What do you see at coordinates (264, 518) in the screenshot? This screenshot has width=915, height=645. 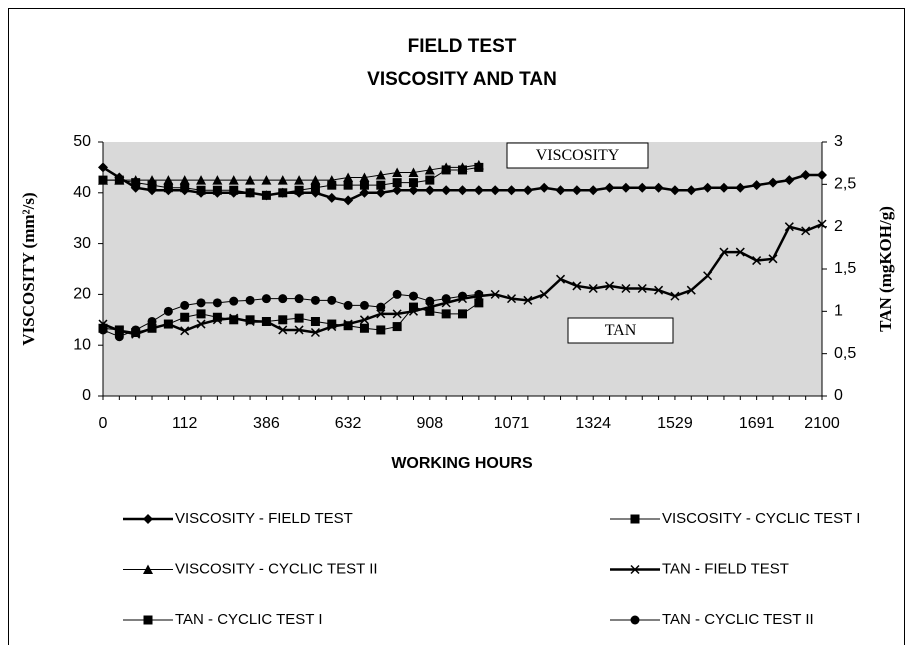 I see `legend-label: VISCOSITY - FIELD TEST` at bounding box center [264, 518].